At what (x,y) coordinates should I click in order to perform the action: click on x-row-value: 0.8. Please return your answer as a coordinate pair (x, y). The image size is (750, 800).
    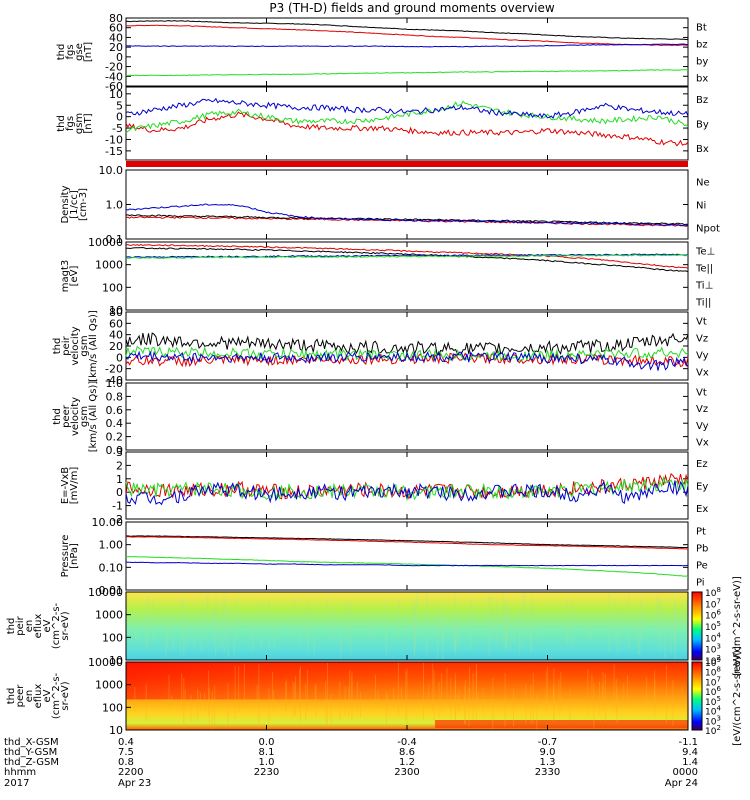
    Looking at the image, I should click on (126, 762).